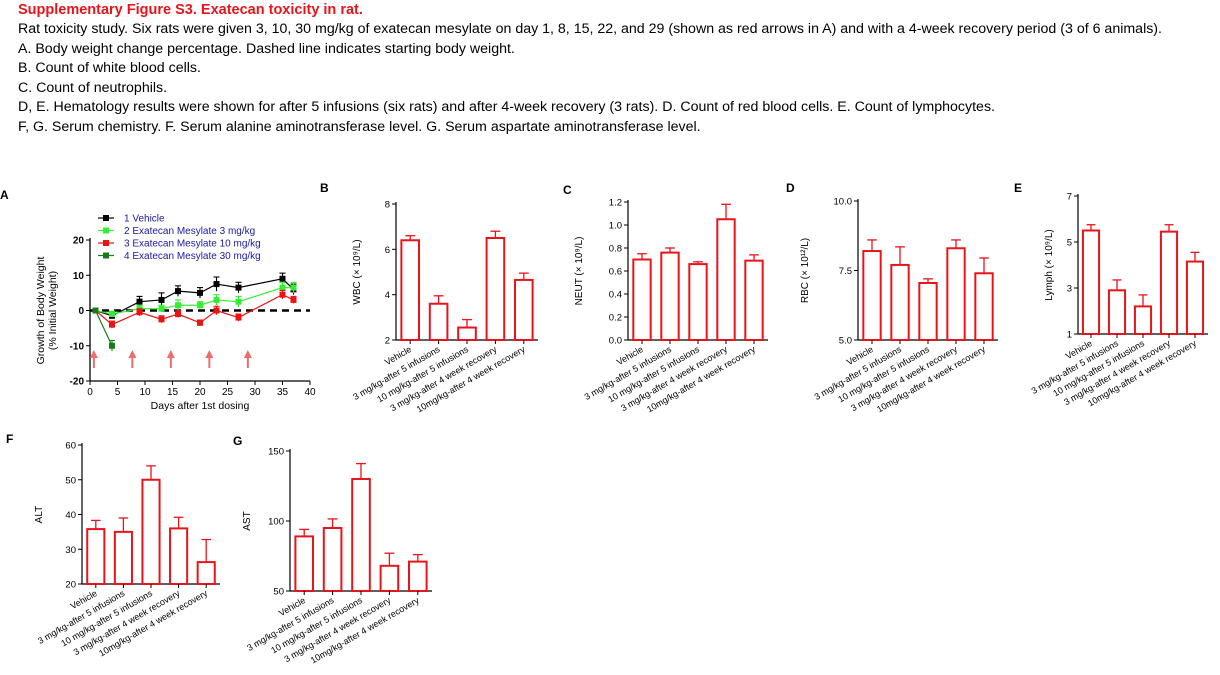 The width and height of the screenshot is (1220, 675). I want to click on x-tick-label: 35, so click(283, 392).